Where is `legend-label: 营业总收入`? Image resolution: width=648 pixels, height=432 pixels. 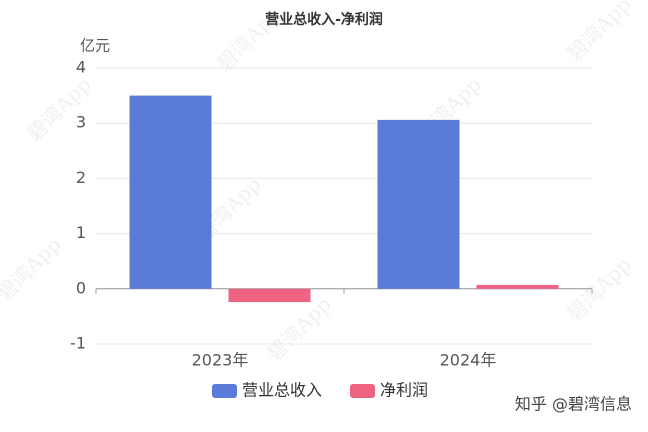 legend-label: 营业总收入 is located at coordinates (282, 390).